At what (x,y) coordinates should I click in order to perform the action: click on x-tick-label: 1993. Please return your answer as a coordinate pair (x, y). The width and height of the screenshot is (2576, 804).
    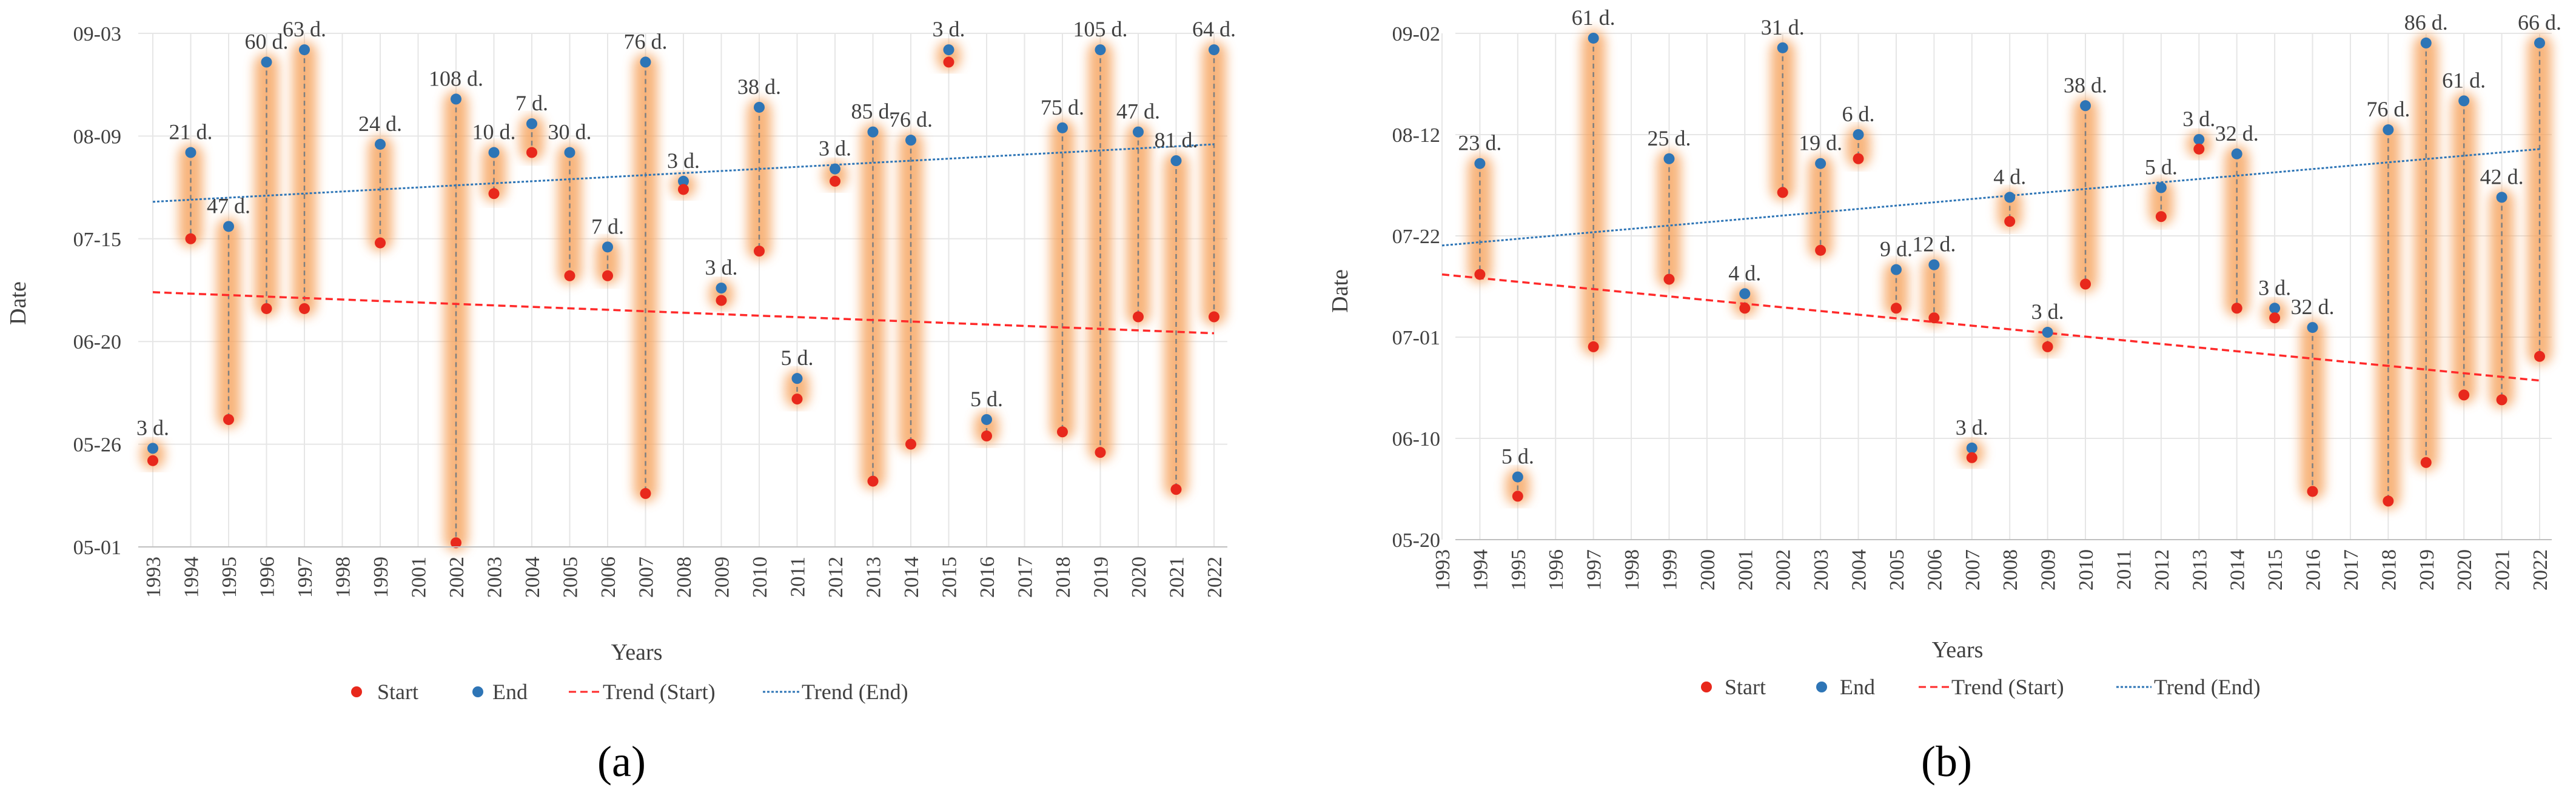
    Looking at the image, I should click on (154, 577).